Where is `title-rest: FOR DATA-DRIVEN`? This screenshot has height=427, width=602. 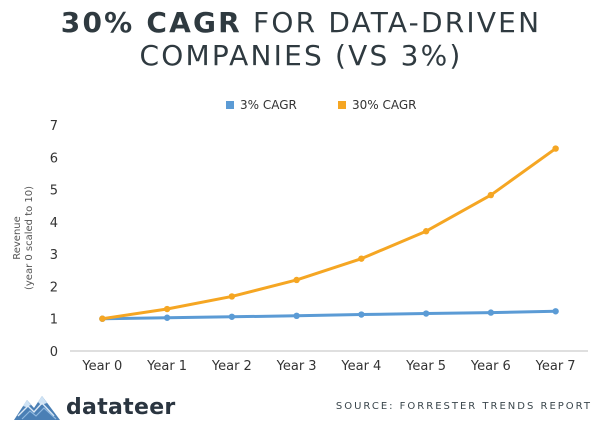 title-rest: FOR DATA-DRIVEN is located at coordinates (397, 22).